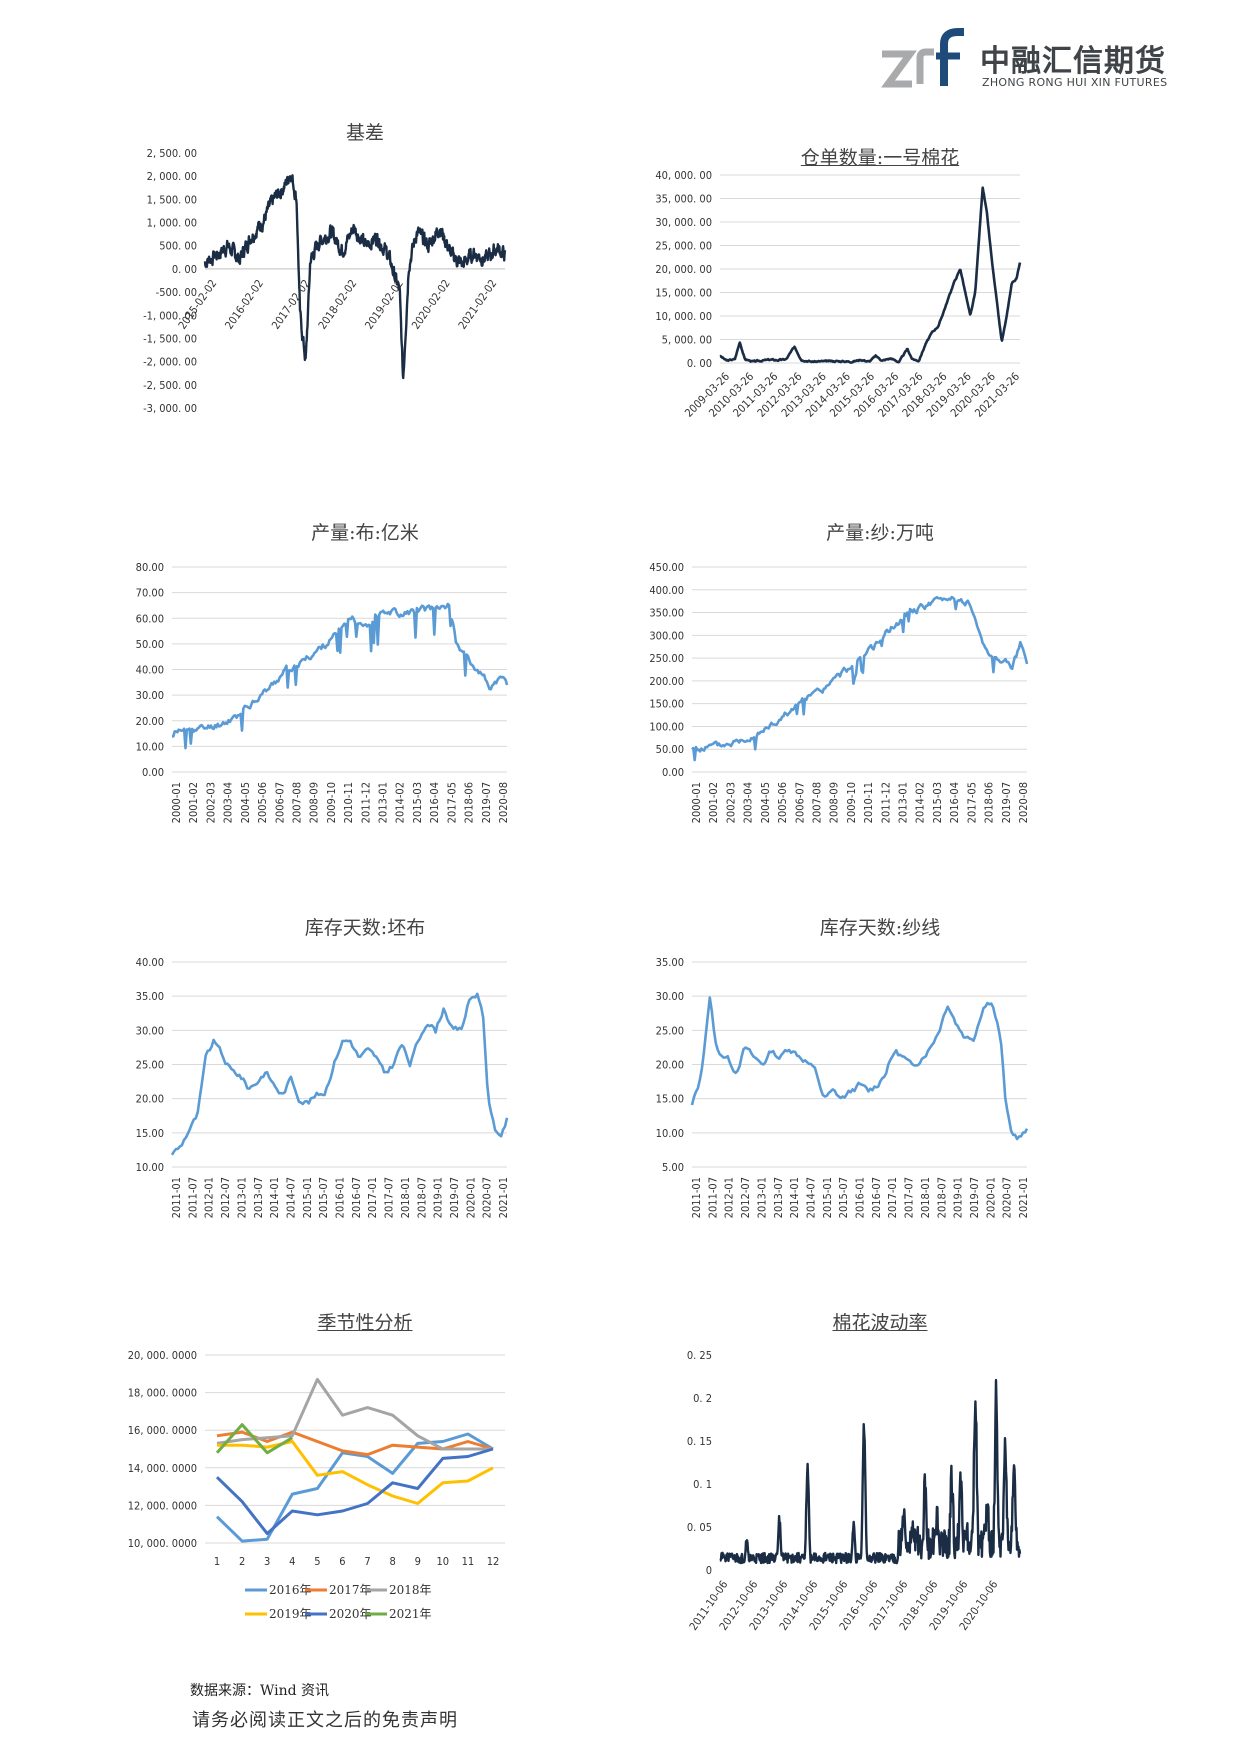 The width and height of the screenshot is (1240, 1753). I want to click on x-tick-label: 6, so click(342, 1561).